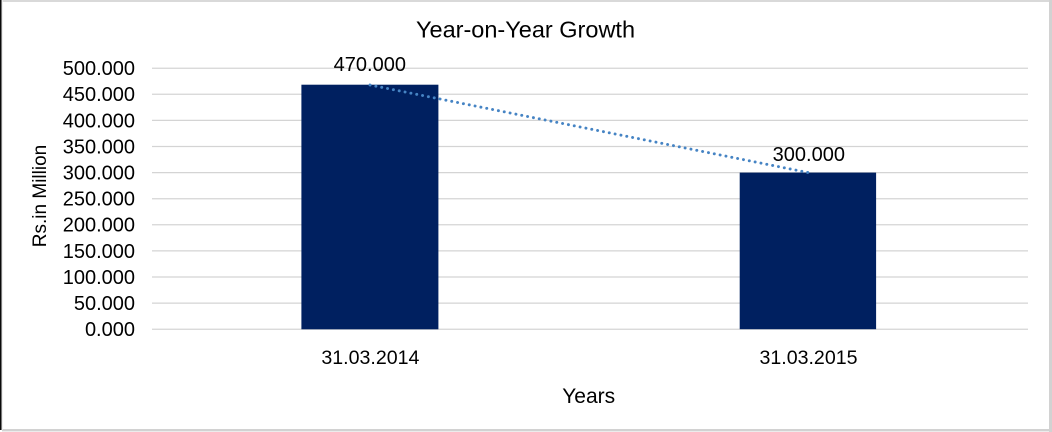  I want to click on svg-text: 0.000, so click(110, 330).